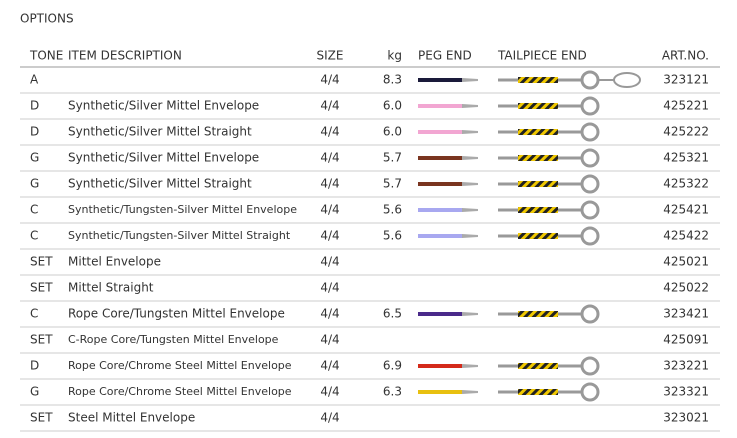 This screenshot has width=737, height=438. Describe the element at coordinates (686, 314) in the screenshot. I see `art-no: 323421` at that location.